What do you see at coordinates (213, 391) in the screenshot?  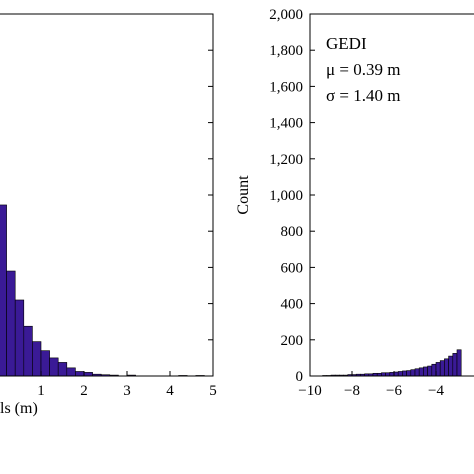 I see `left-x-tick-label: 5` at bounding box center [213, 391].